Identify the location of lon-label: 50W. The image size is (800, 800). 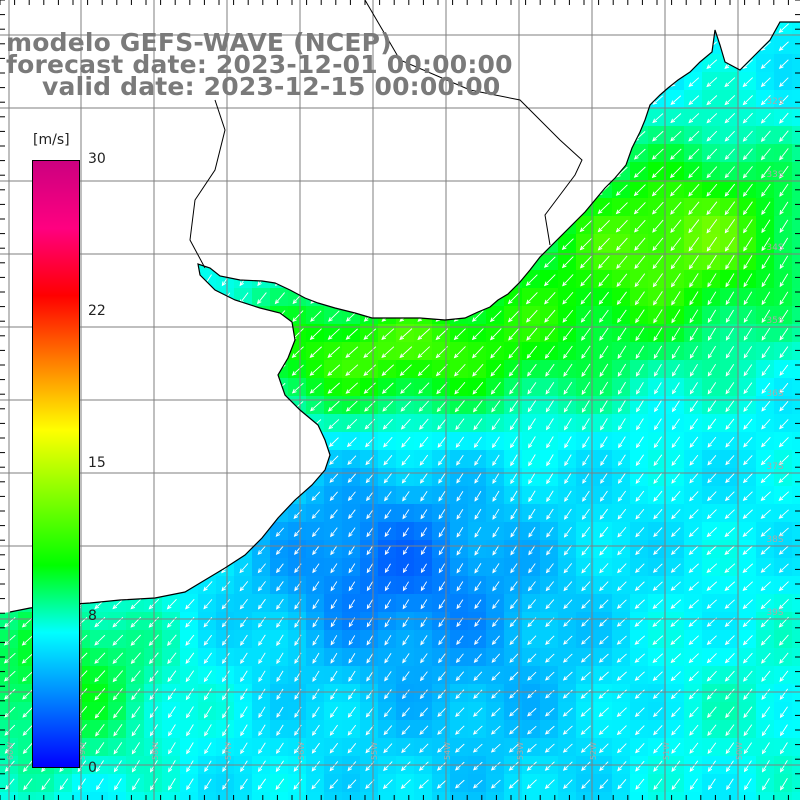
(739, 751).